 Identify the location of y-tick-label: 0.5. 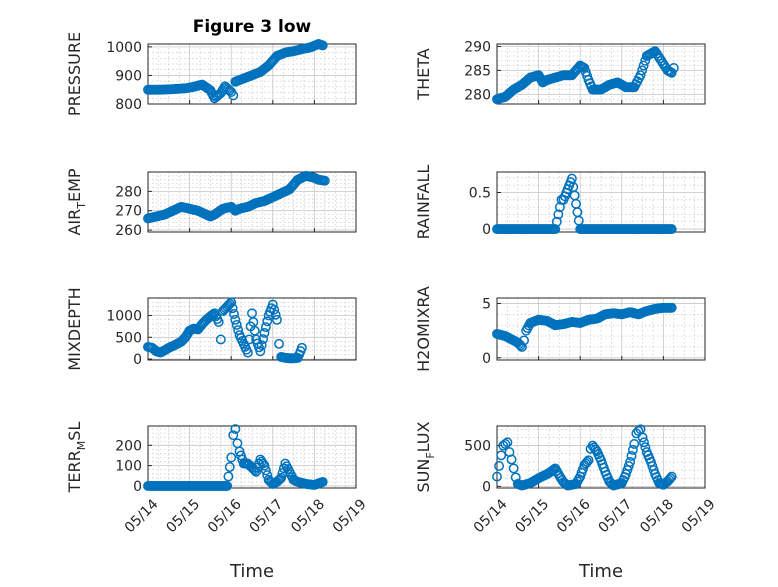
(480, 193).